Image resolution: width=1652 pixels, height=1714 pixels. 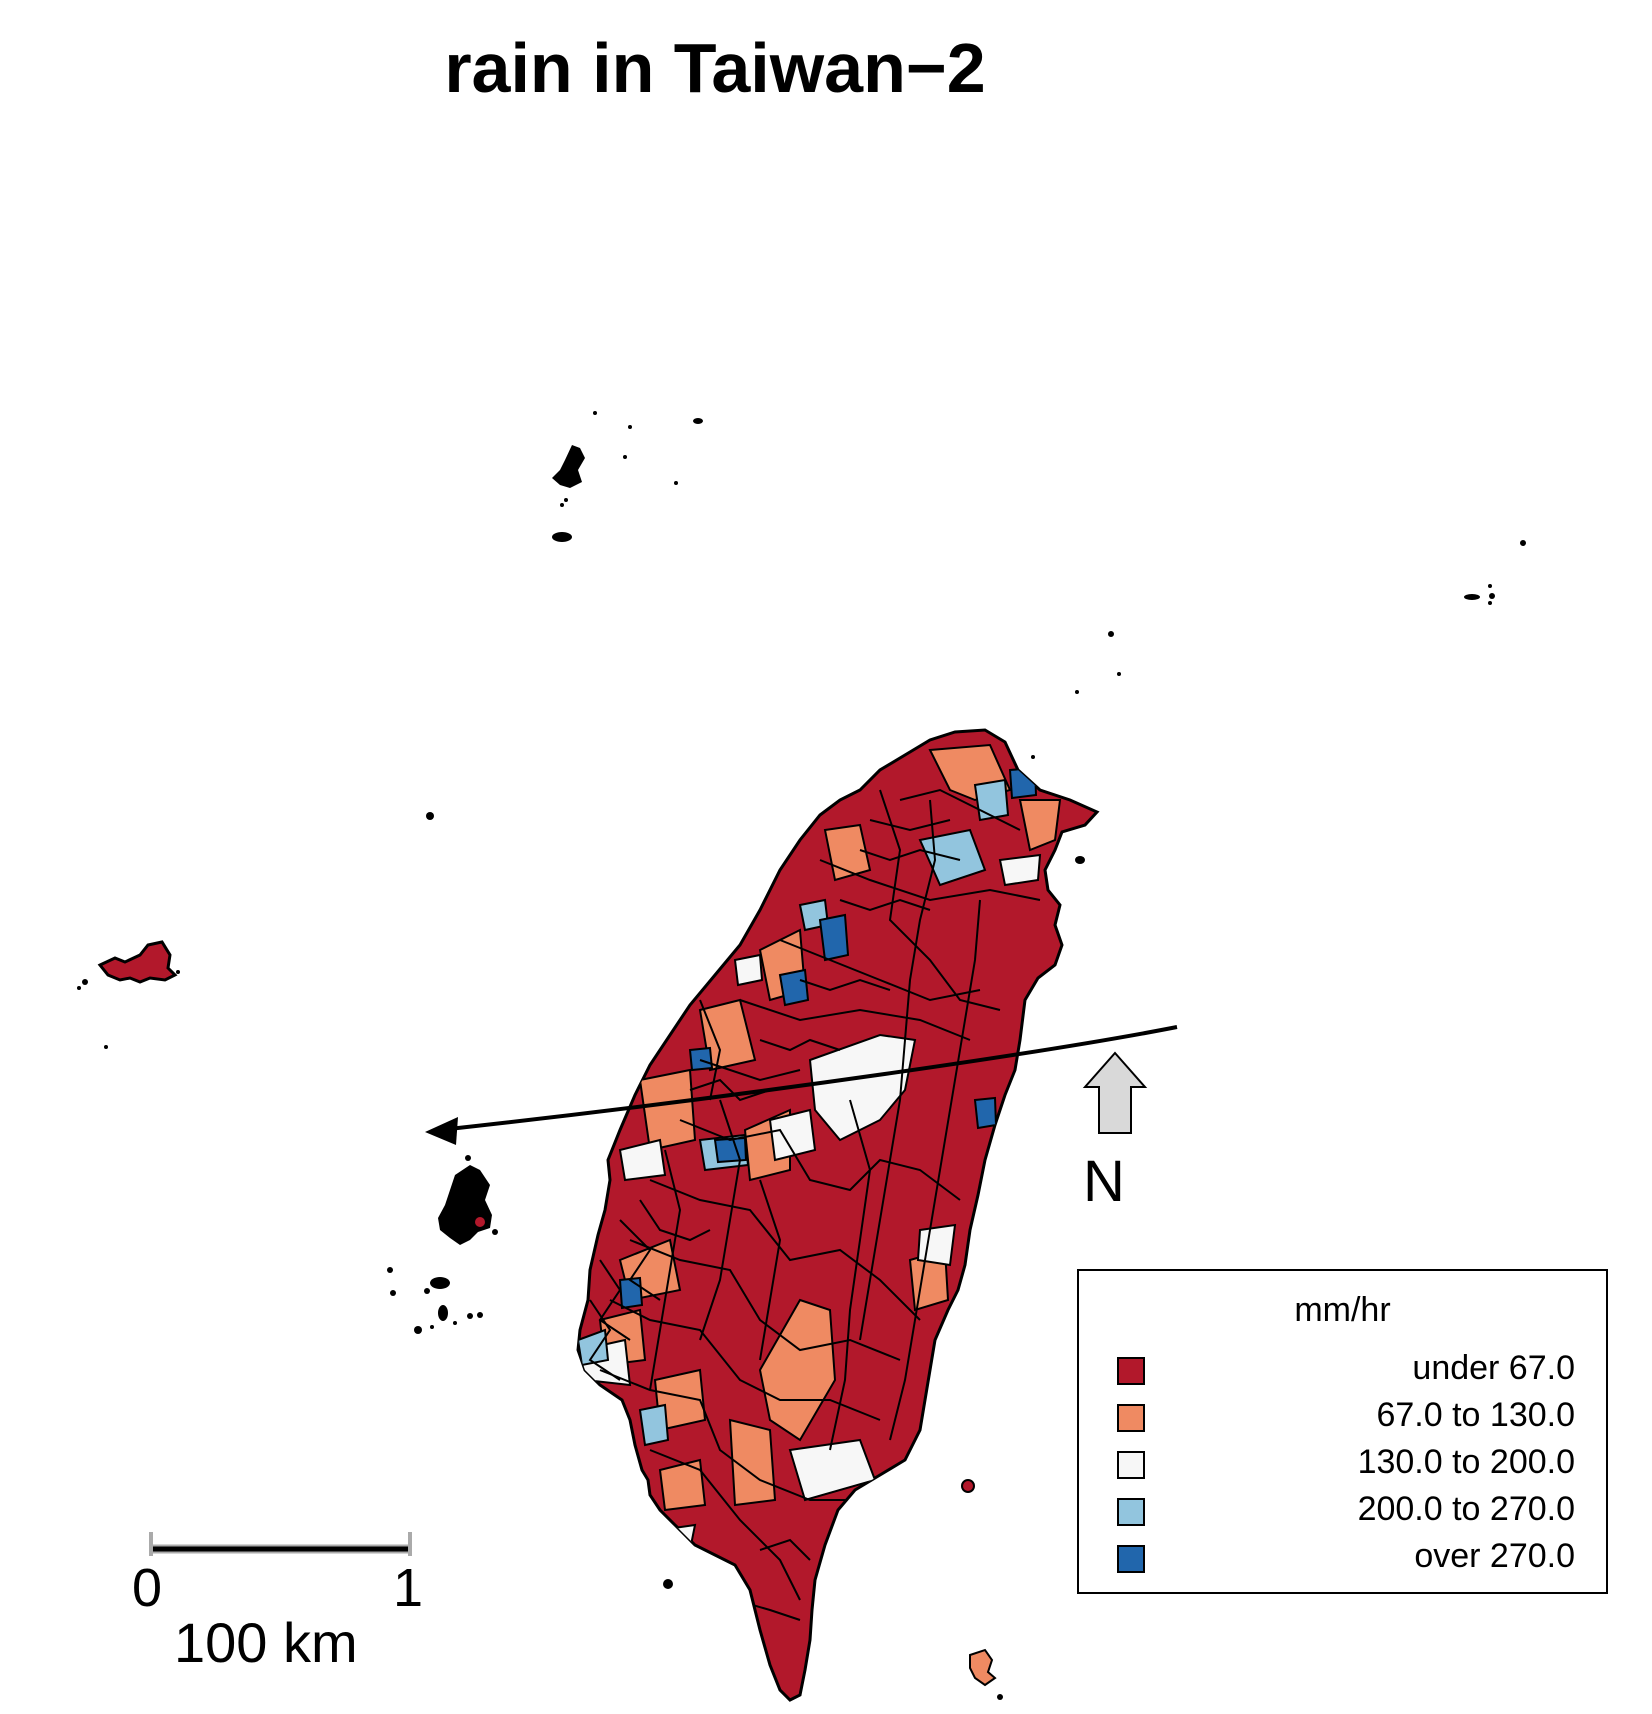 What do you see at coordinates (1493, 1368) in the screenshot?
I see `legend-label: under 67.0` at bounding box center [1493, 1368].